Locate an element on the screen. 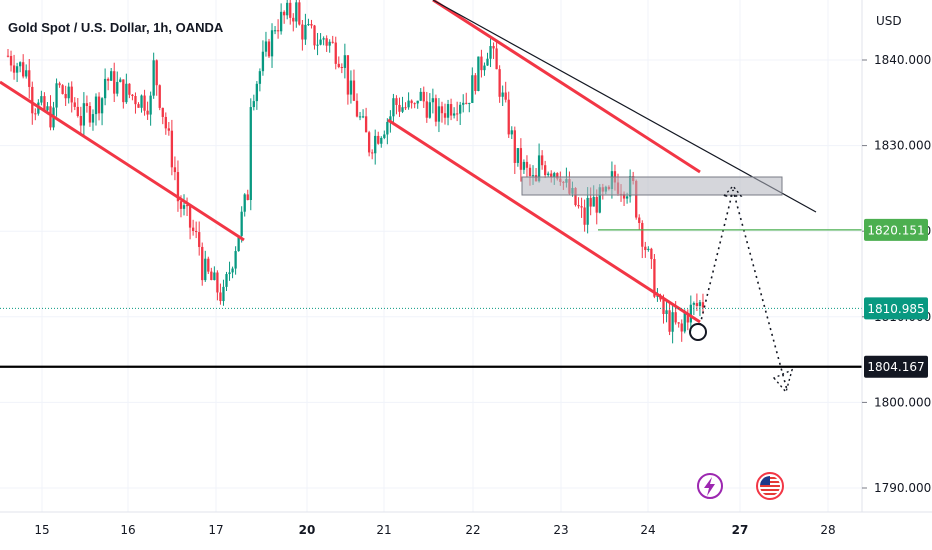 The width and height of the screenshot is (932, 550). chart-title: Gold Spot / U.S. Dollar, 1h, OANDA is located at coordinates (116, 27).